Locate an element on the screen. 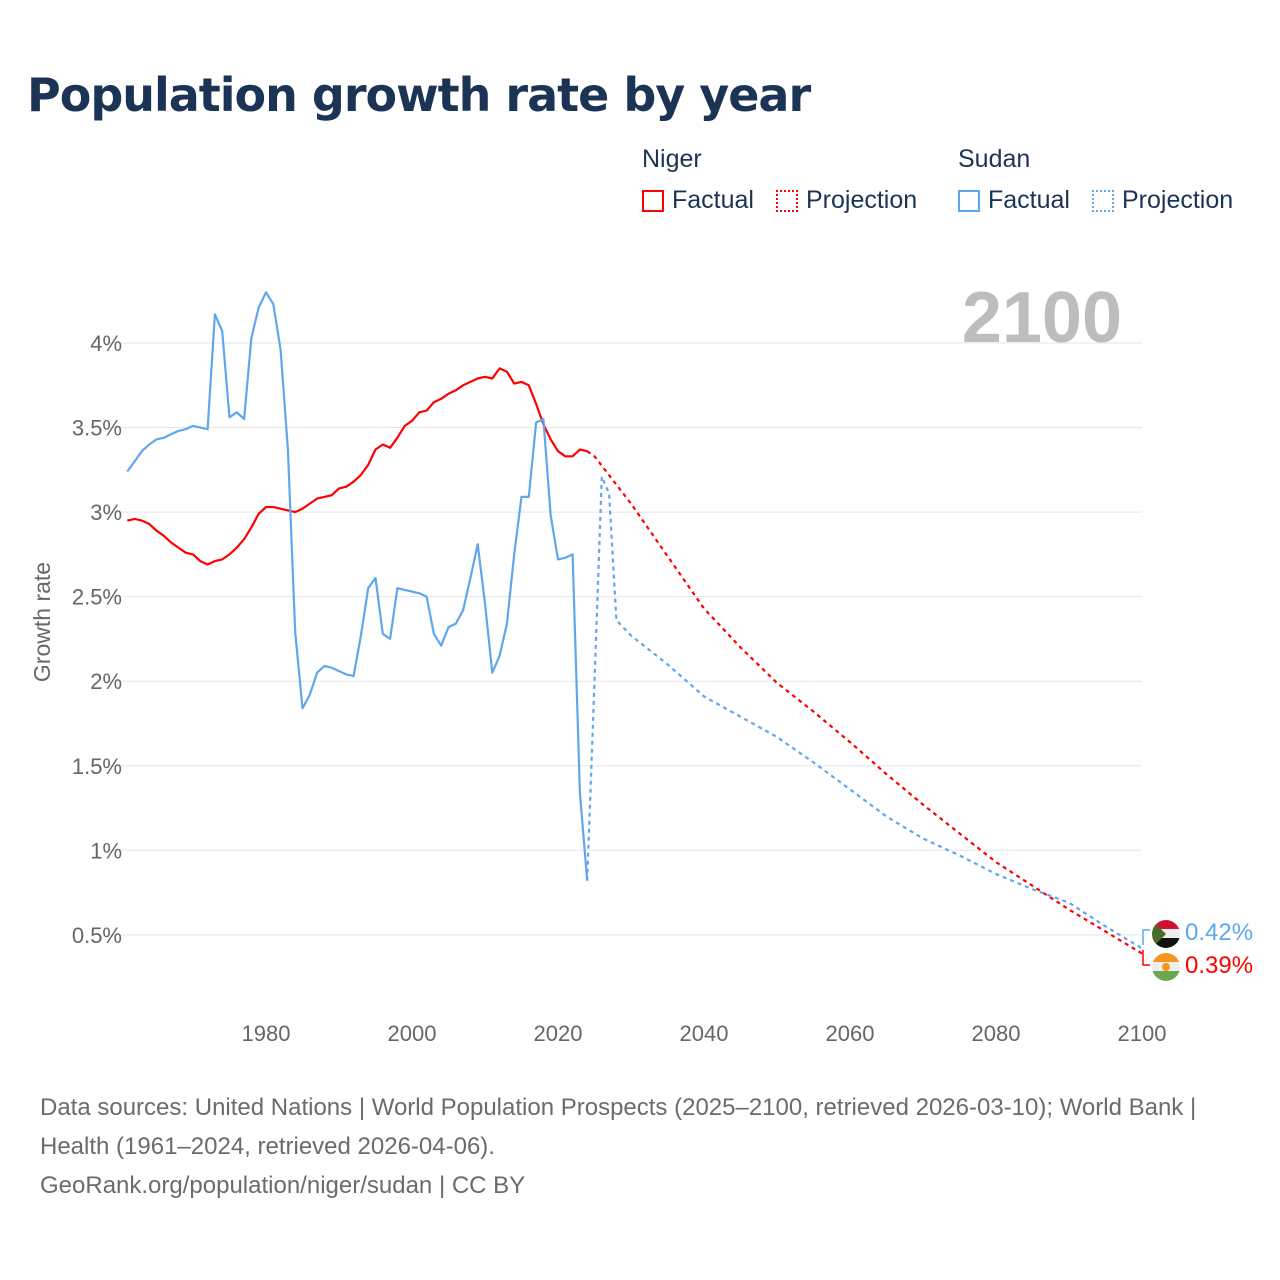 This screenshot has width=1280, height=1280. series-line-niger-factual is located at coordinates (357, 466).